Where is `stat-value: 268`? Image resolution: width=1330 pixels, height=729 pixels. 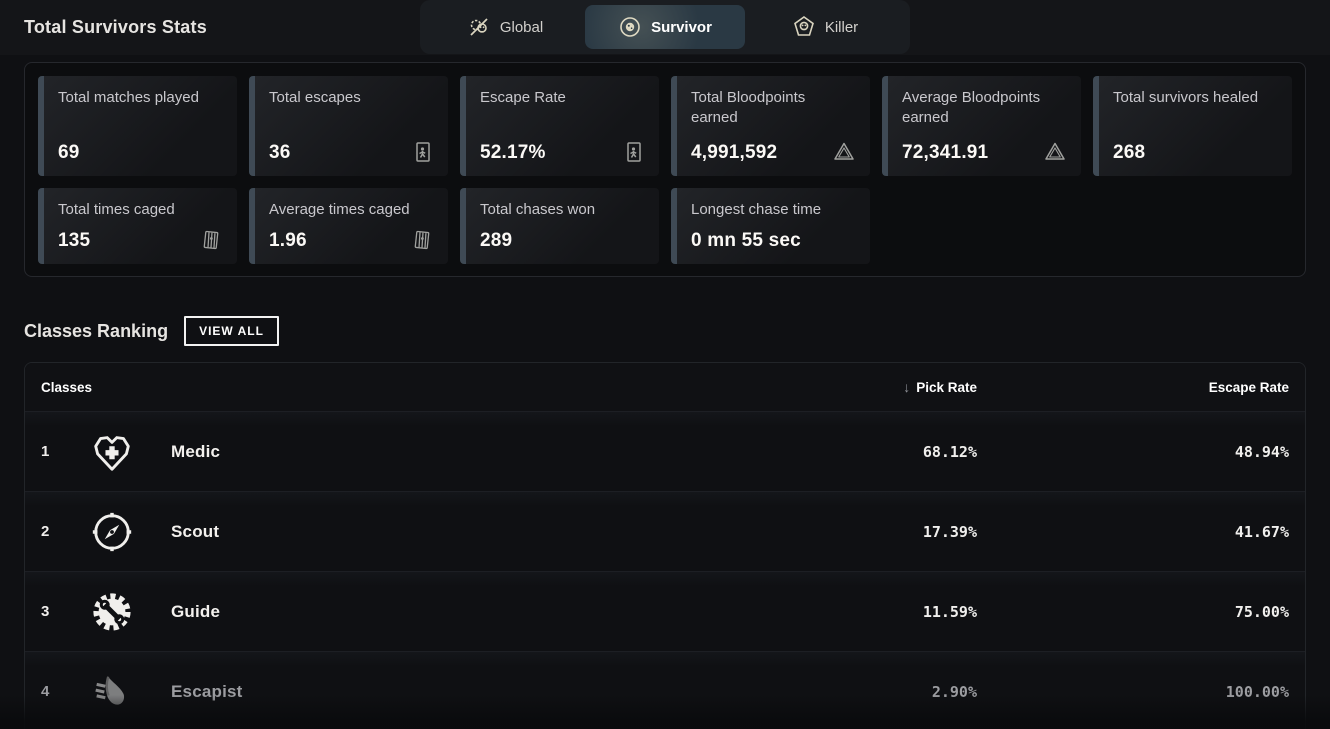 stat-value: 268 is located at coordinates (1129, 152).